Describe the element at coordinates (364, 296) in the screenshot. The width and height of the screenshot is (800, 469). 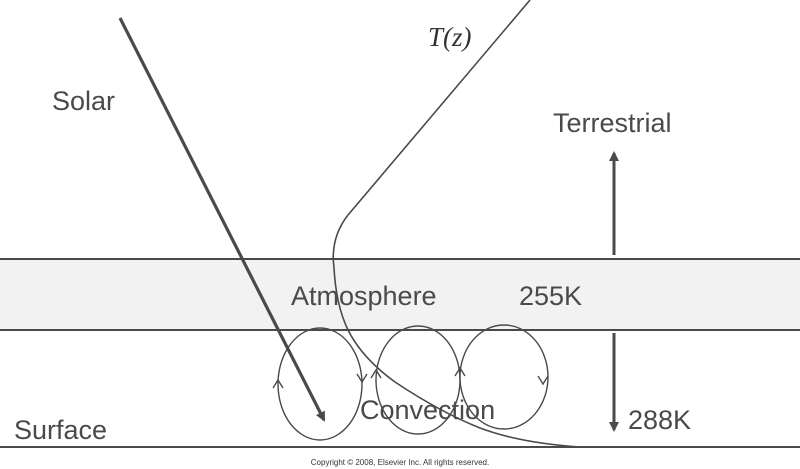
I see `atmosphere-label: Atmosphere` at that location.